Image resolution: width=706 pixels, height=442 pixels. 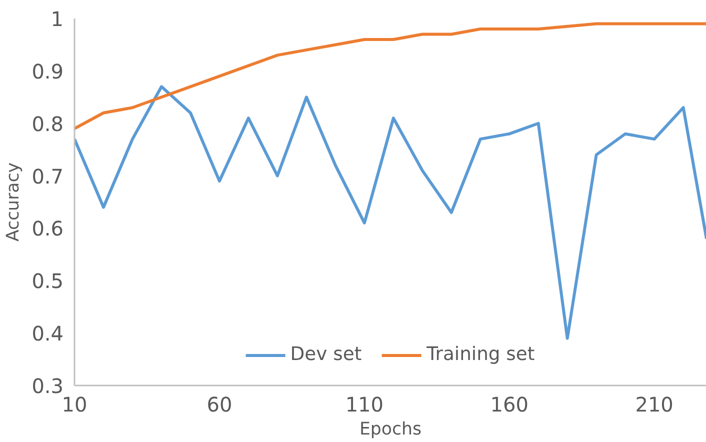 What do you see at coordinates (57, 19) in the screenshot?
I see `y-tick-label: 1` at bounding box center [57, 19].